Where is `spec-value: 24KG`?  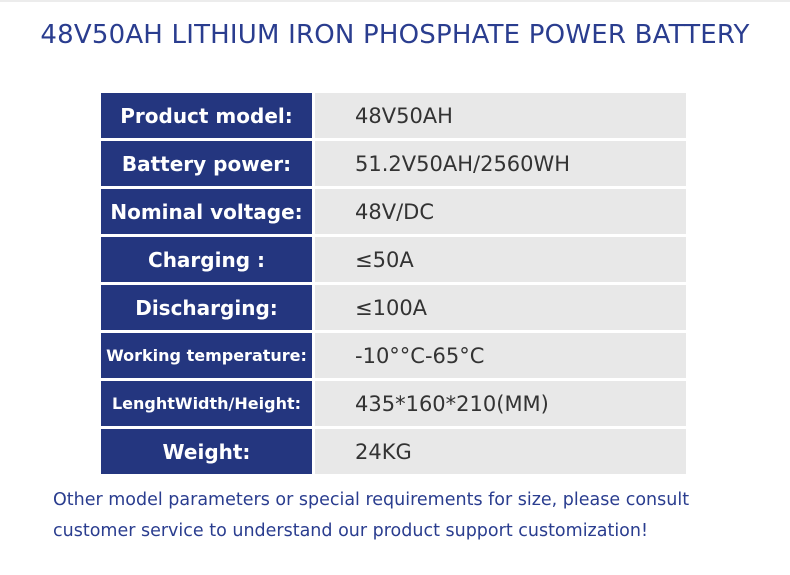 spec-value: 24KG is located at coordinates (500, 451).